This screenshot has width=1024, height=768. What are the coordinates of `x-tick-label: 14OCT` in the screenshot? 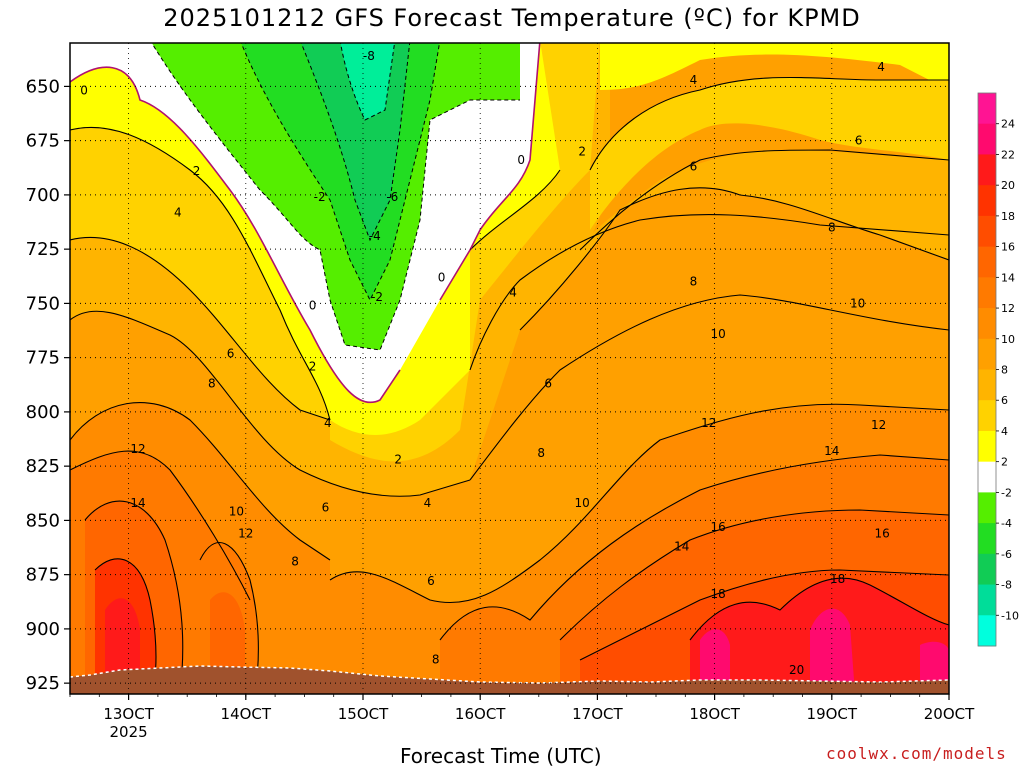 It's located at (246, 714).